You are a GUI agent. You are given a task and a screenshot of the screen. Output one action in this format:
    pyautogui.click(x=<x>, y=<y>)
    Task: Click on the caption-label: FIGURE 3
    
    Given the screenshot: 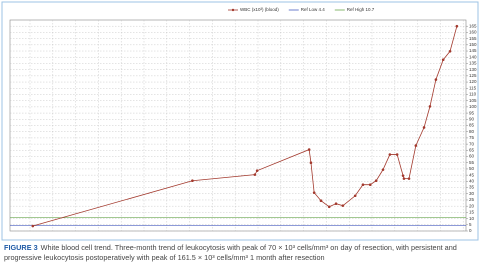 What is the action you would take?
    pyautogui.click(x=21, y=247)
    